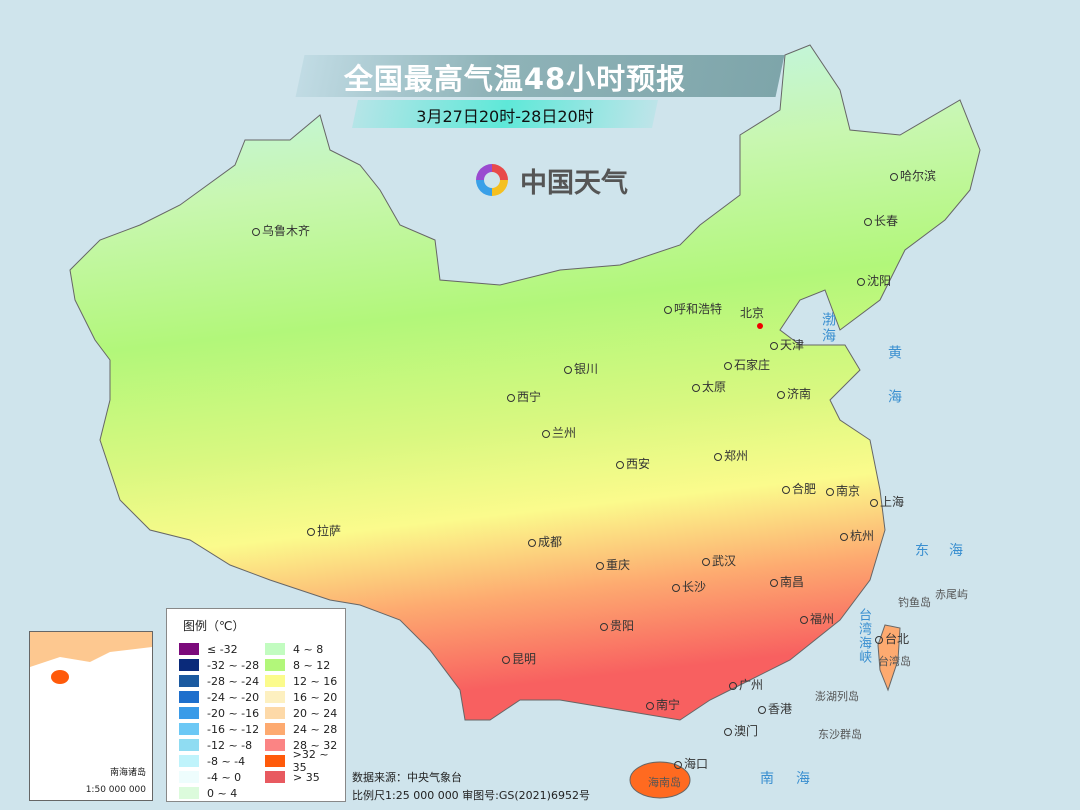 The image size is (1080, 810). I want to click on city-marker: 福州, so click(816, 618).